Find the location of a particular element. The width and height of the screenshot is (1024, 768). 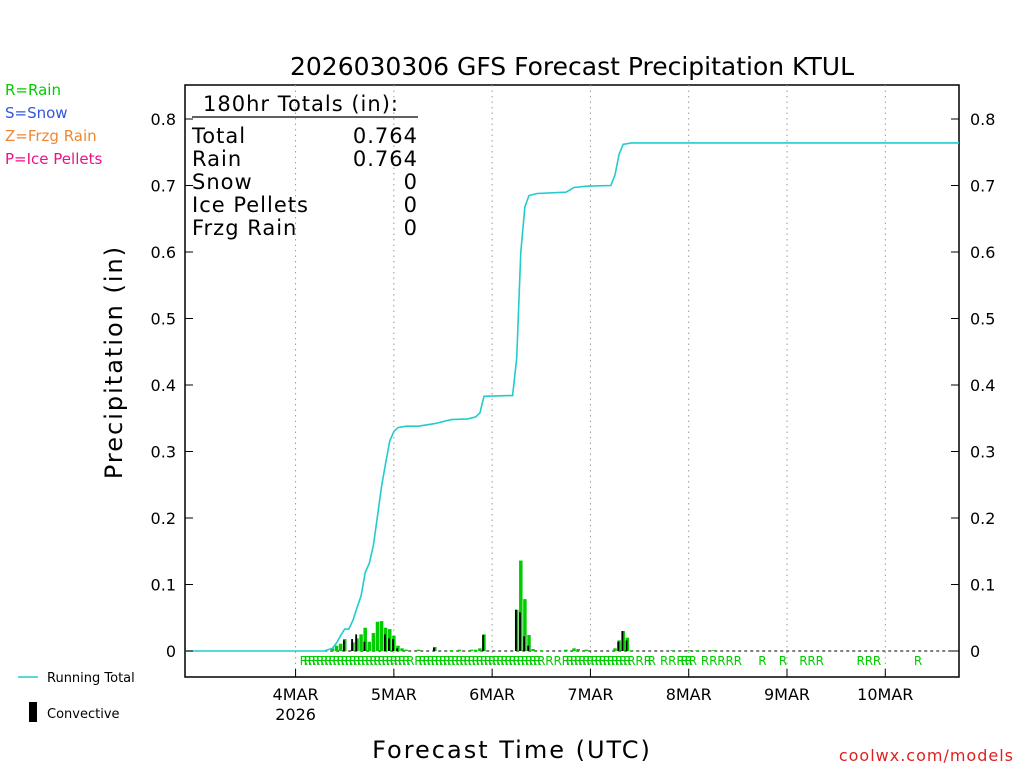

x-tick-label: 9MAR is located at coordinates (787, 694).